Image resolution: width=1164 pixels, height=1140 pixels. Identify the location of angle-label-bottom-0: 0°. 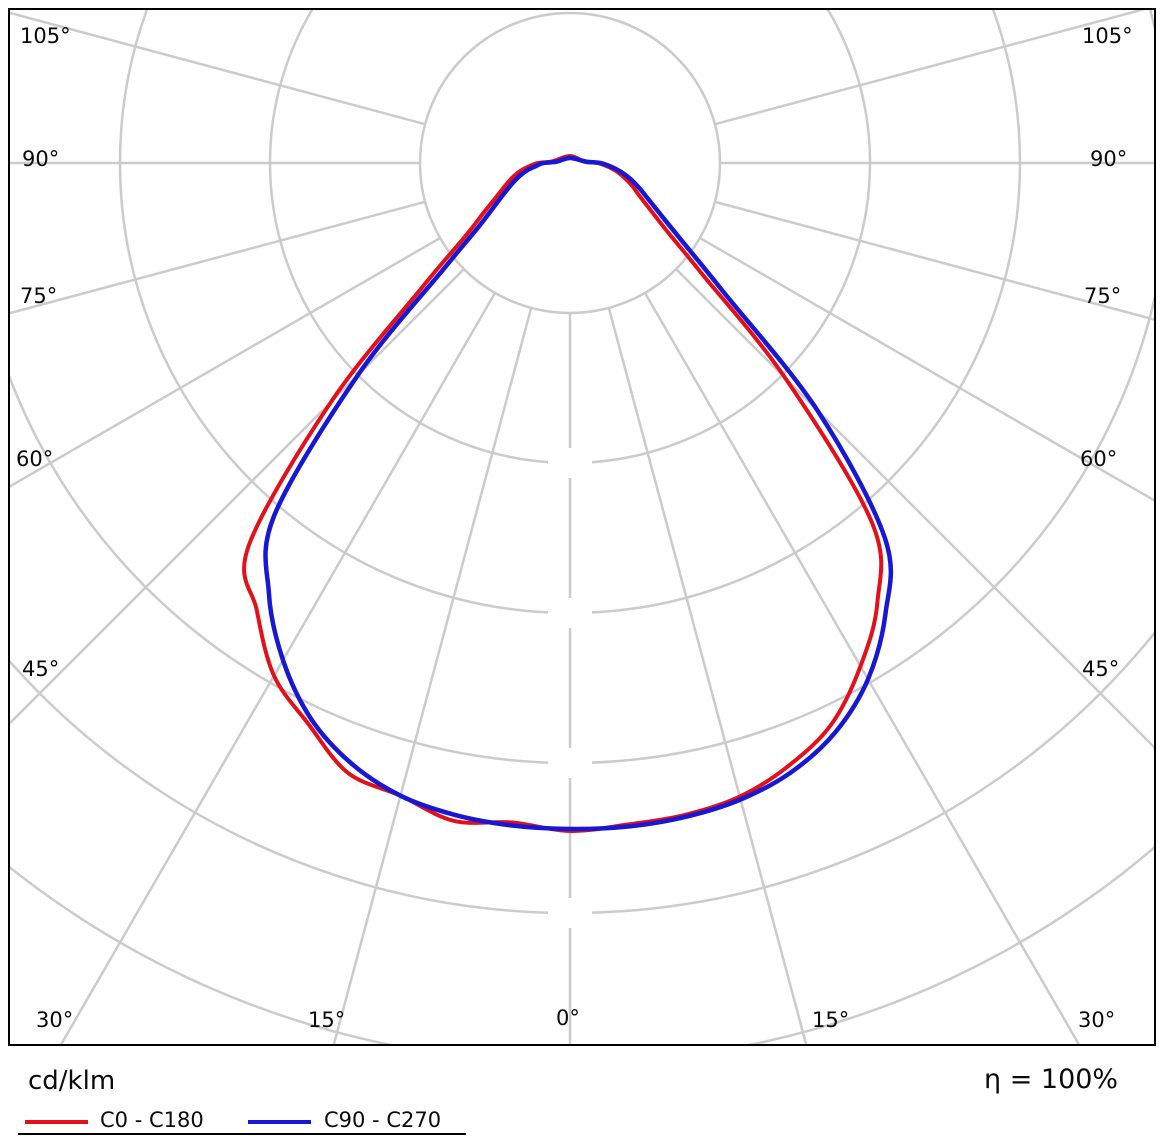
(568, 1018).